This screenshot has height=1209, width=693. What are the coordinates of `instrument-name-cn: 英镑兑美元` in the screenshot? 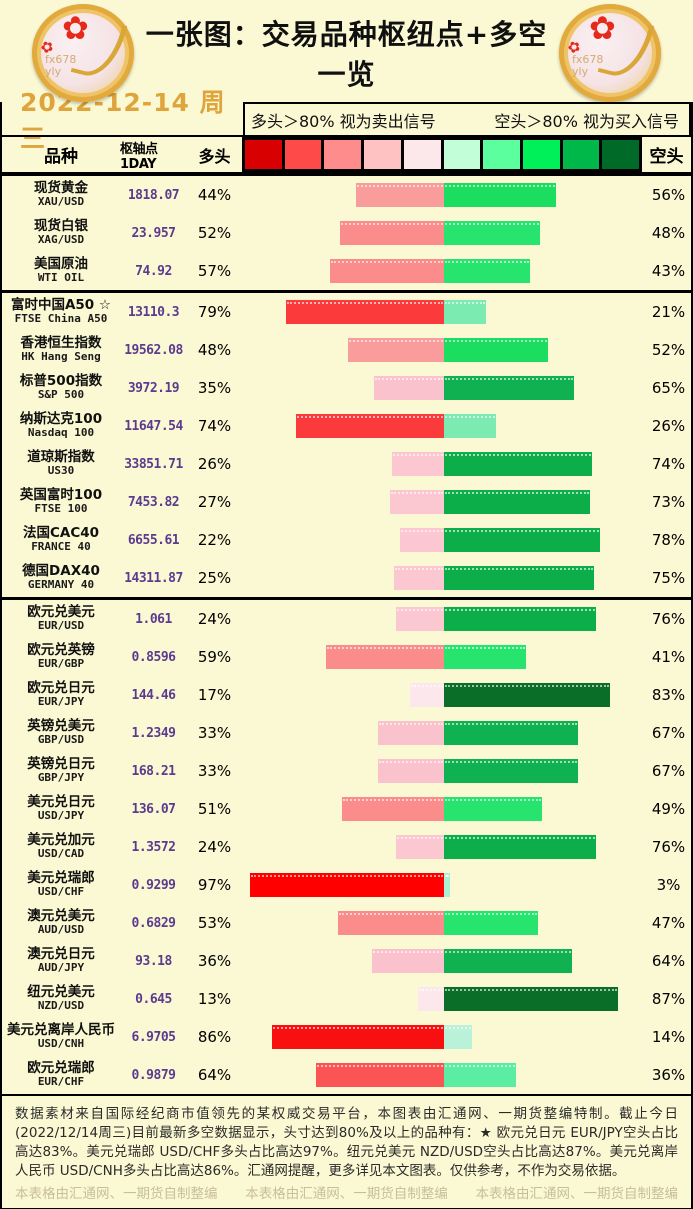 It's located at (61, 726).